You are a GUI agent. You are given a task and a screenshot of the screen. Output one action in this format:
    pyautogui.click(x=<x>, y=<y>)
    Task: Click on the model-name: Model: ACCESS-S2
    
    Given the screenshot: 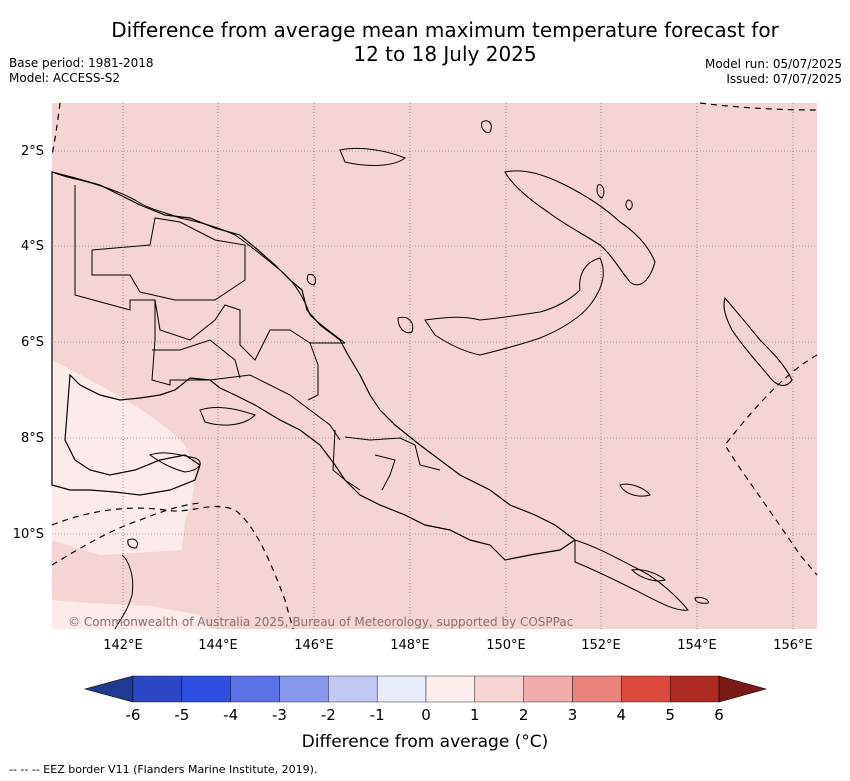 What is the action you would take?
    pyautogui.click(x=65, y=78)
    